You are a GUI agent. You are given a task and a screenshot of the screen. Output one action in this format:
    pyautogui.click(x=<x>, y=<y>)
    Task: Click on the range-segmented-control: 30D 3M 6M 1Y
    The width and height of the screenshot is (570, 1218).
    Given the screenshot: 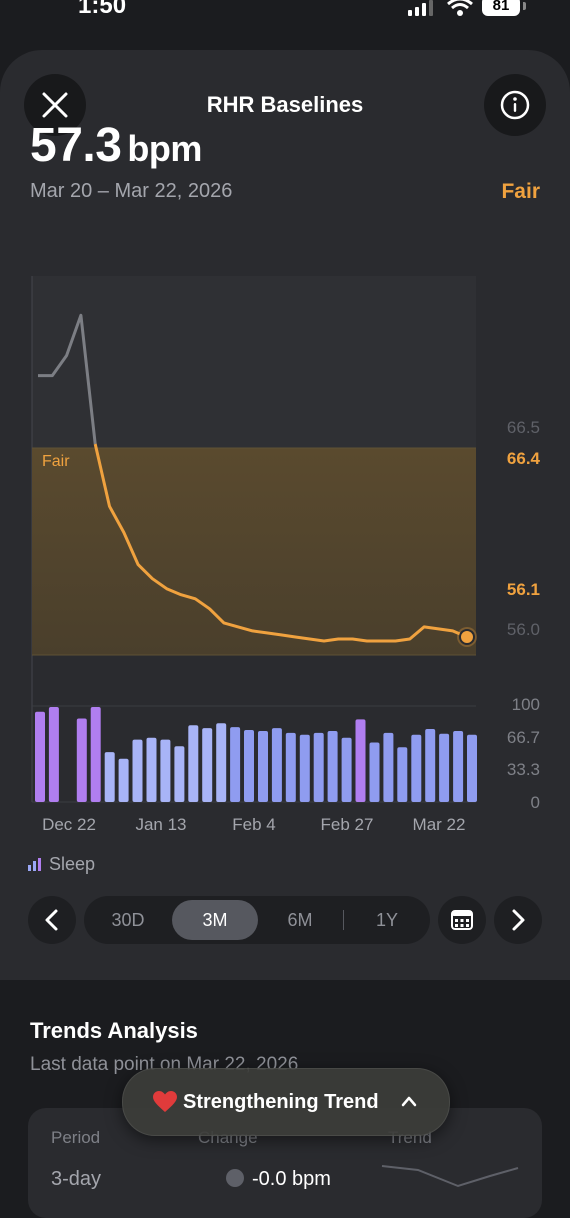 What is the action you would take?
    pyautogui.click(x=257, y=920)
    